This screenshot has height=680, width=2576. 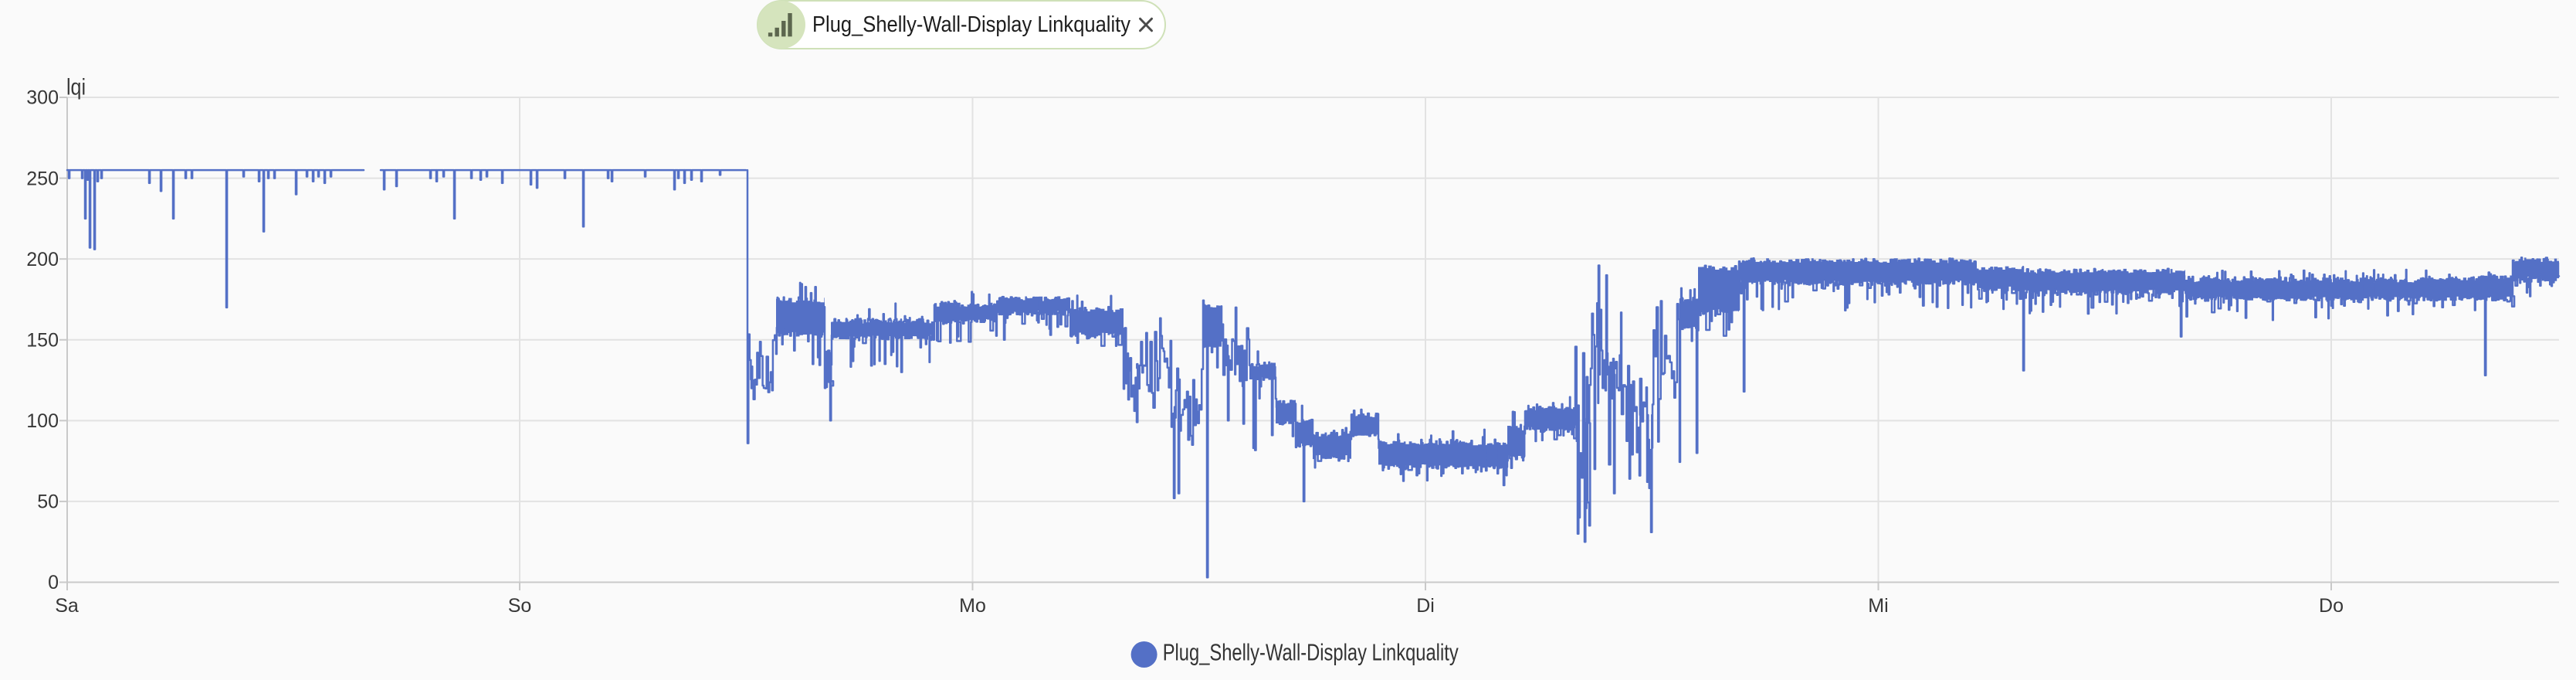 What do you see at coordinates (42, 98) in the screenshot?
I see `svg-text: 300` at bounding box center [42, 98].